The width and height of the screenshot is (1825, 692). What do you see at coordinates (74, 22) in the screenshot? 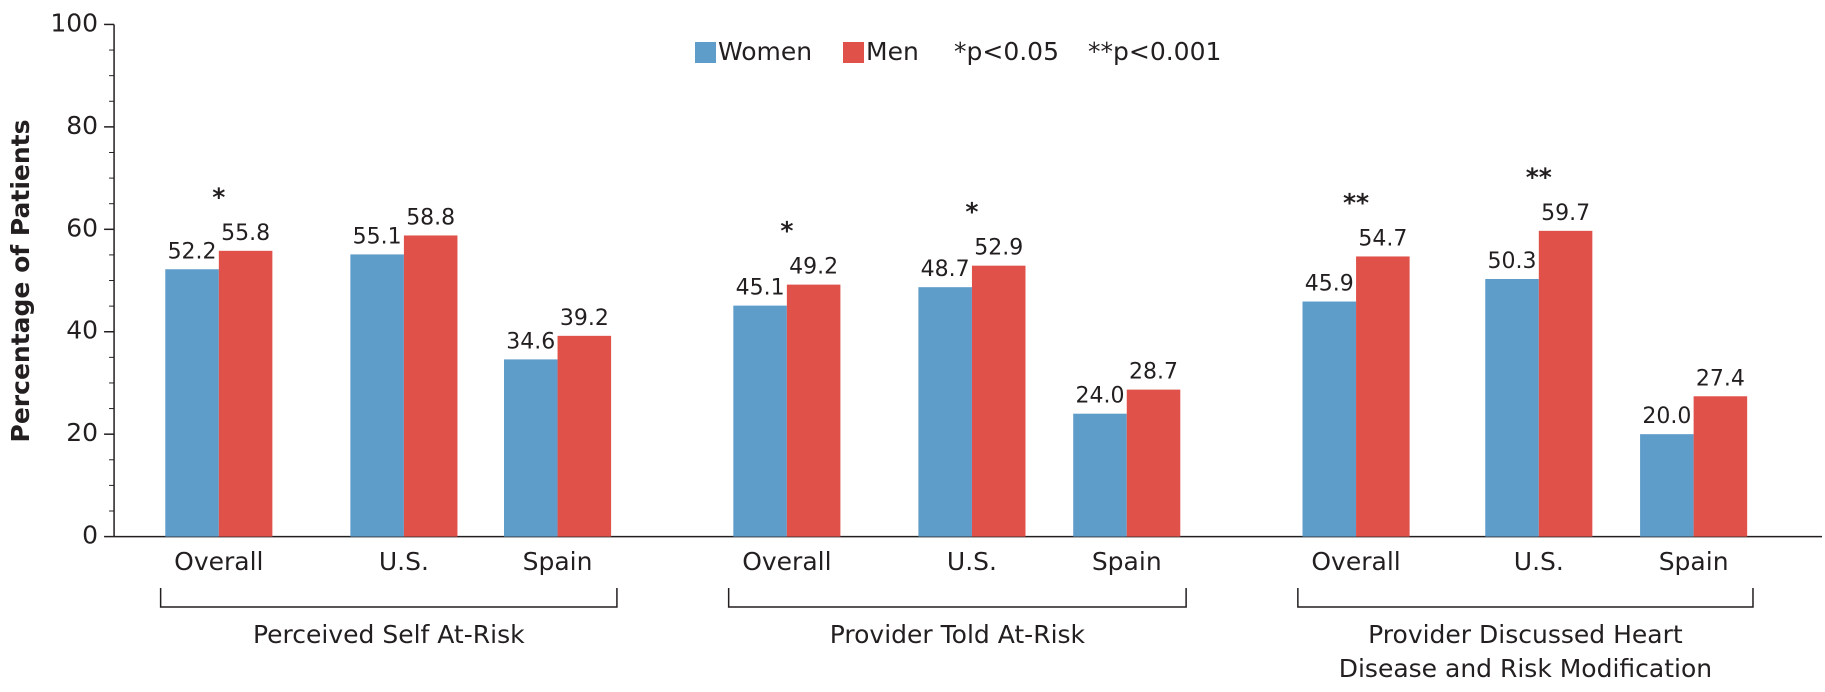
I see `y-tick-label: 100` at bounding box center [74, 22].